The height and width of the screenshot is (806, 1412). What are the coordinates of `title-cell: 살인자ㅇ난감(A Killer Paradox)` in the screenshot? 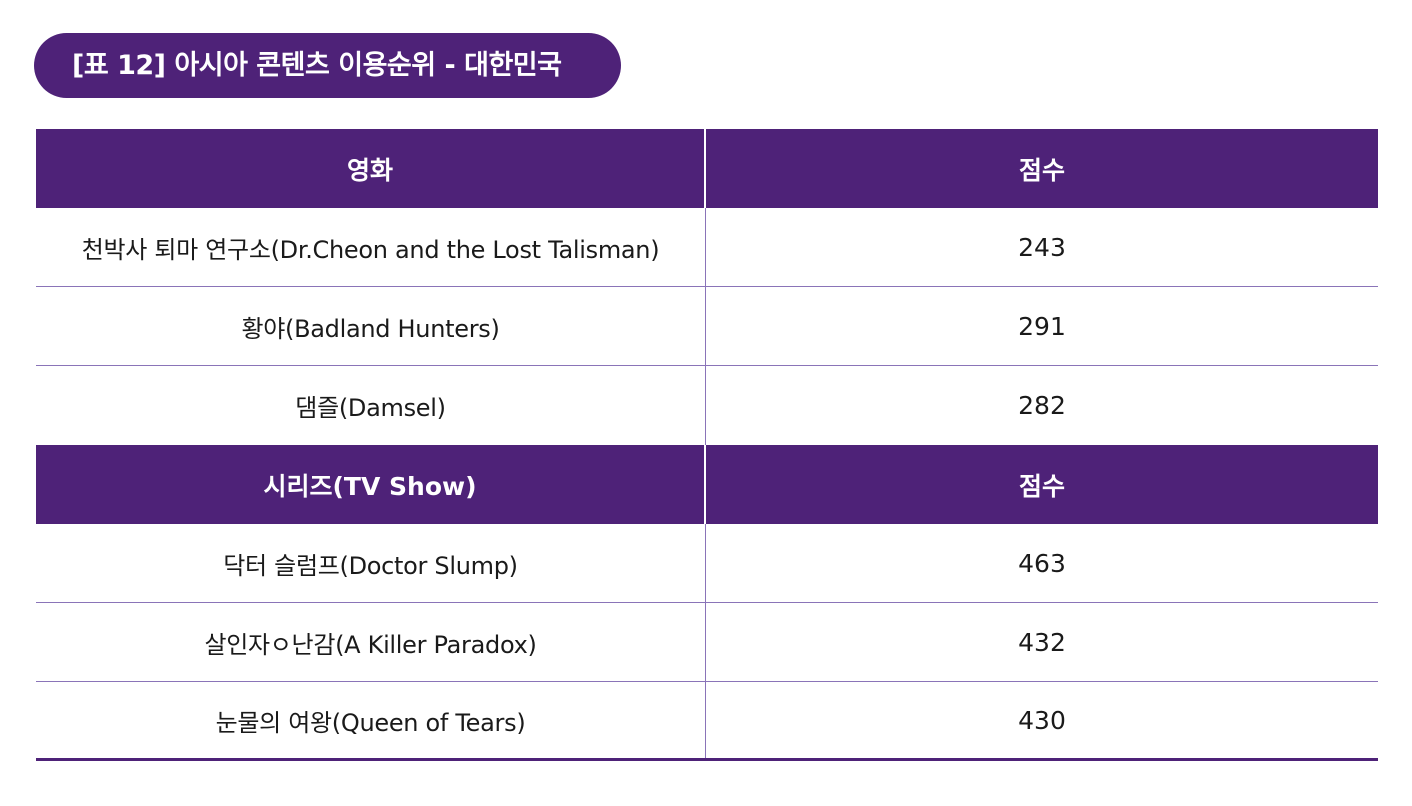 It's located at (371, 642).